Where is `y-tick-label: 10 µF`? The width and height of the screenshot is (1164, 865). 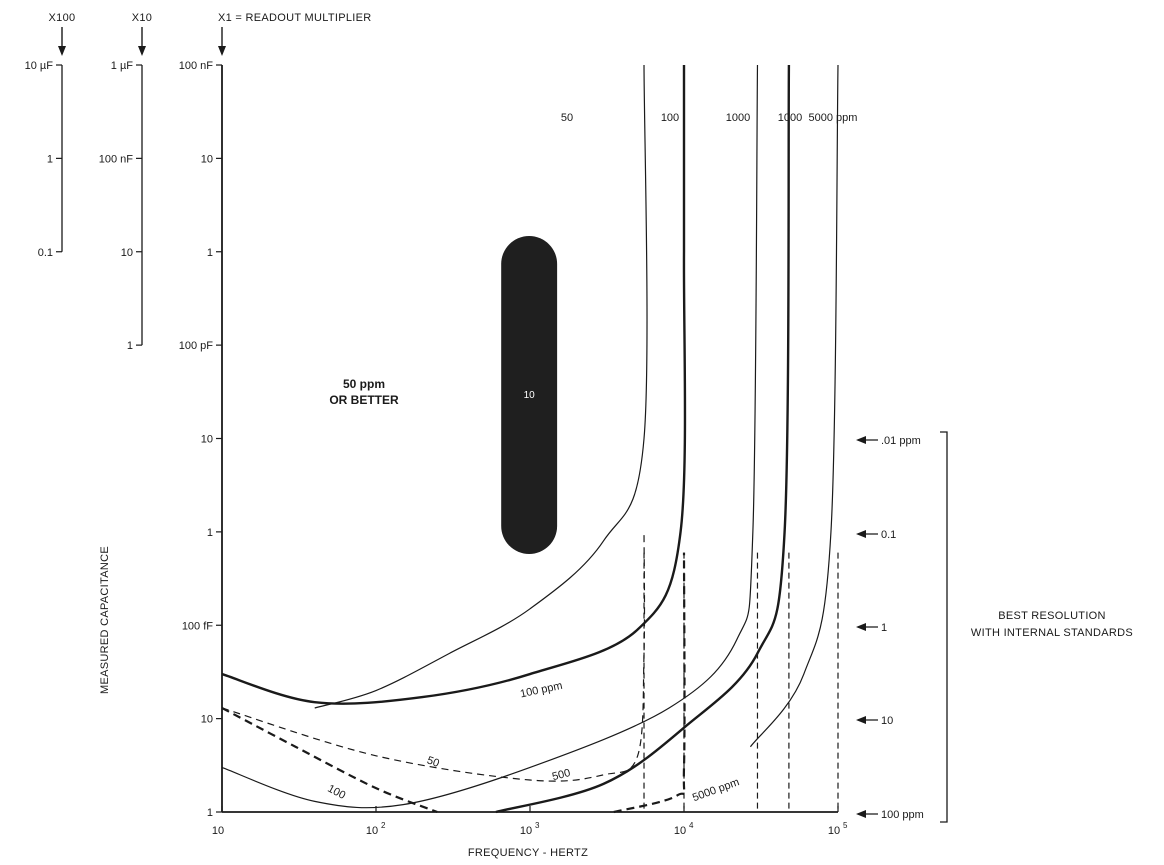 y-tick-label: 10 µF is located at coordinates (39, 66).